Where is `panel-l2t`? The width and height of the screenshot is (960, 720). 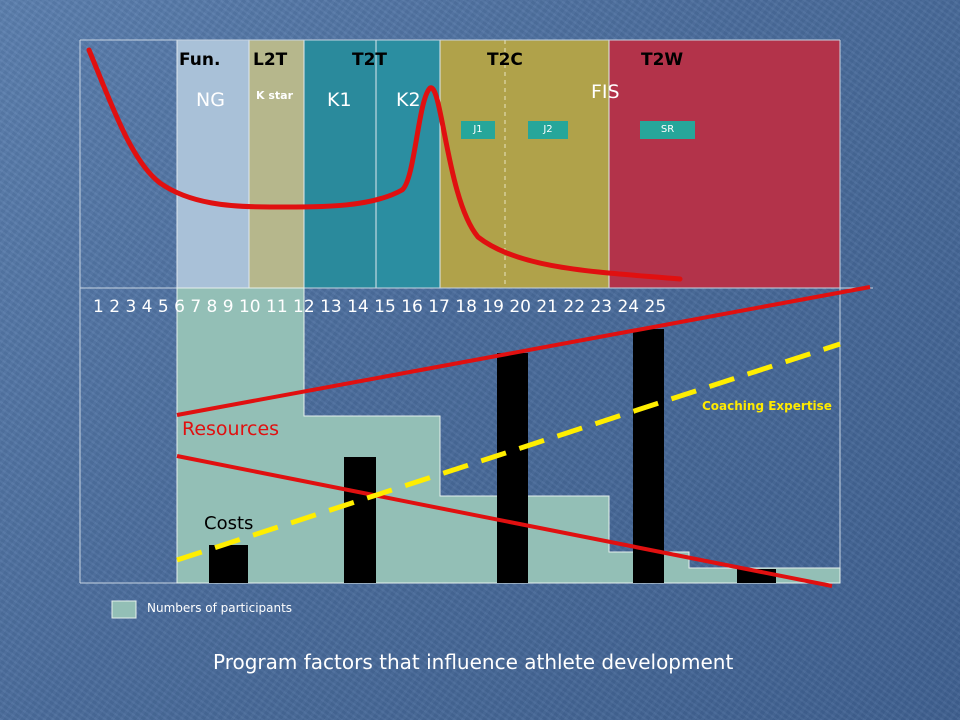 panel-l2t is located at coordinates (276, 164).